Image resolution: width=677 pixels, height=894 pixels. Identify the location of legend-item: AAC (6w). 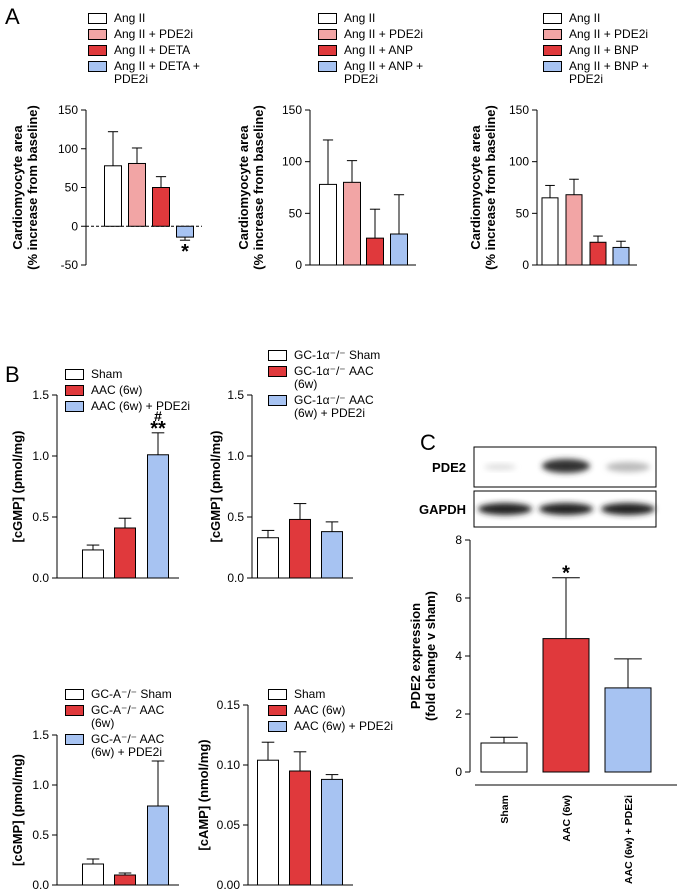
(145, 390).